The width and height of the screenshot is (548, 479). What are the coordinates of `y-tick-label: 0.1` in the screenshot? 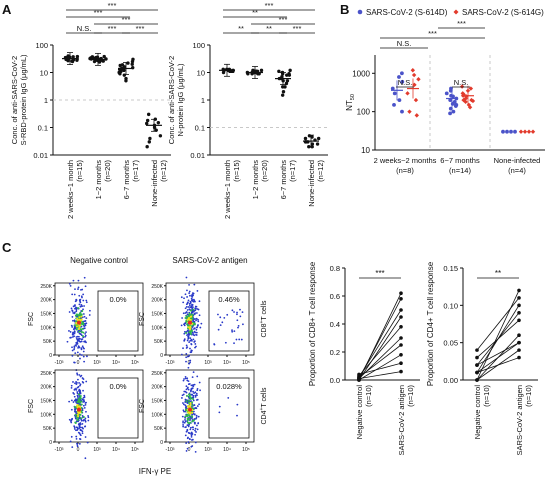 It's located at (200, 128).